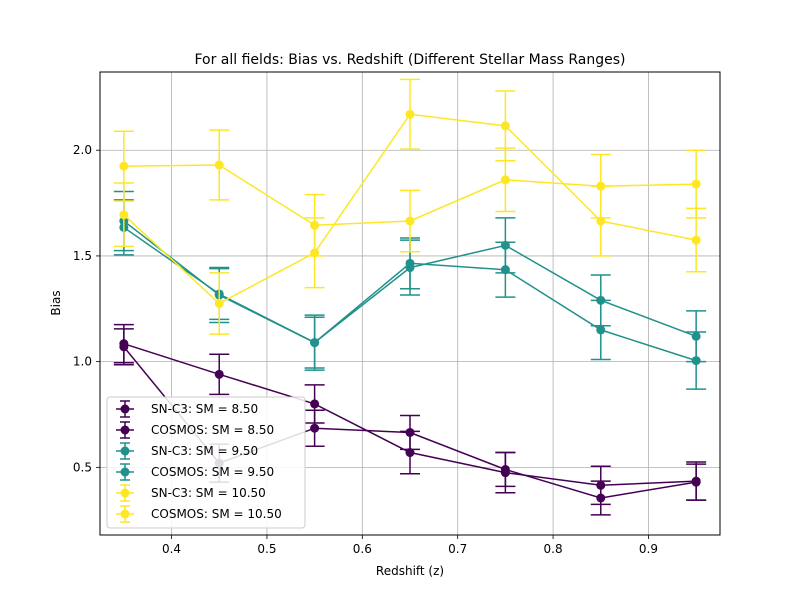  I want to click on x-tick-label: 0.9, so click(648, 549).